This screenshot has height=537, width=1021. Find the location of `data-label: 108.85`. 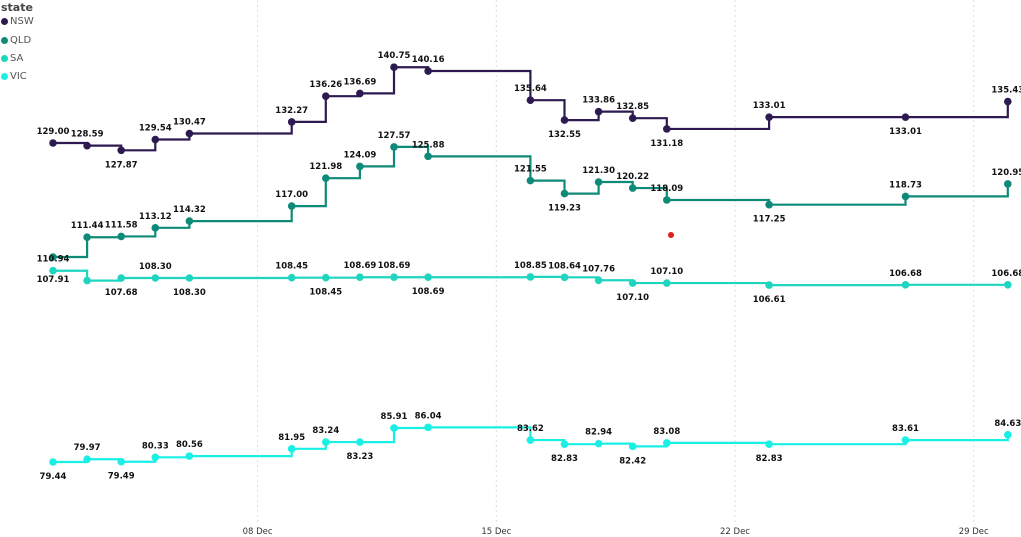

data-label: 108.85 is located at coordinates (530, 266).